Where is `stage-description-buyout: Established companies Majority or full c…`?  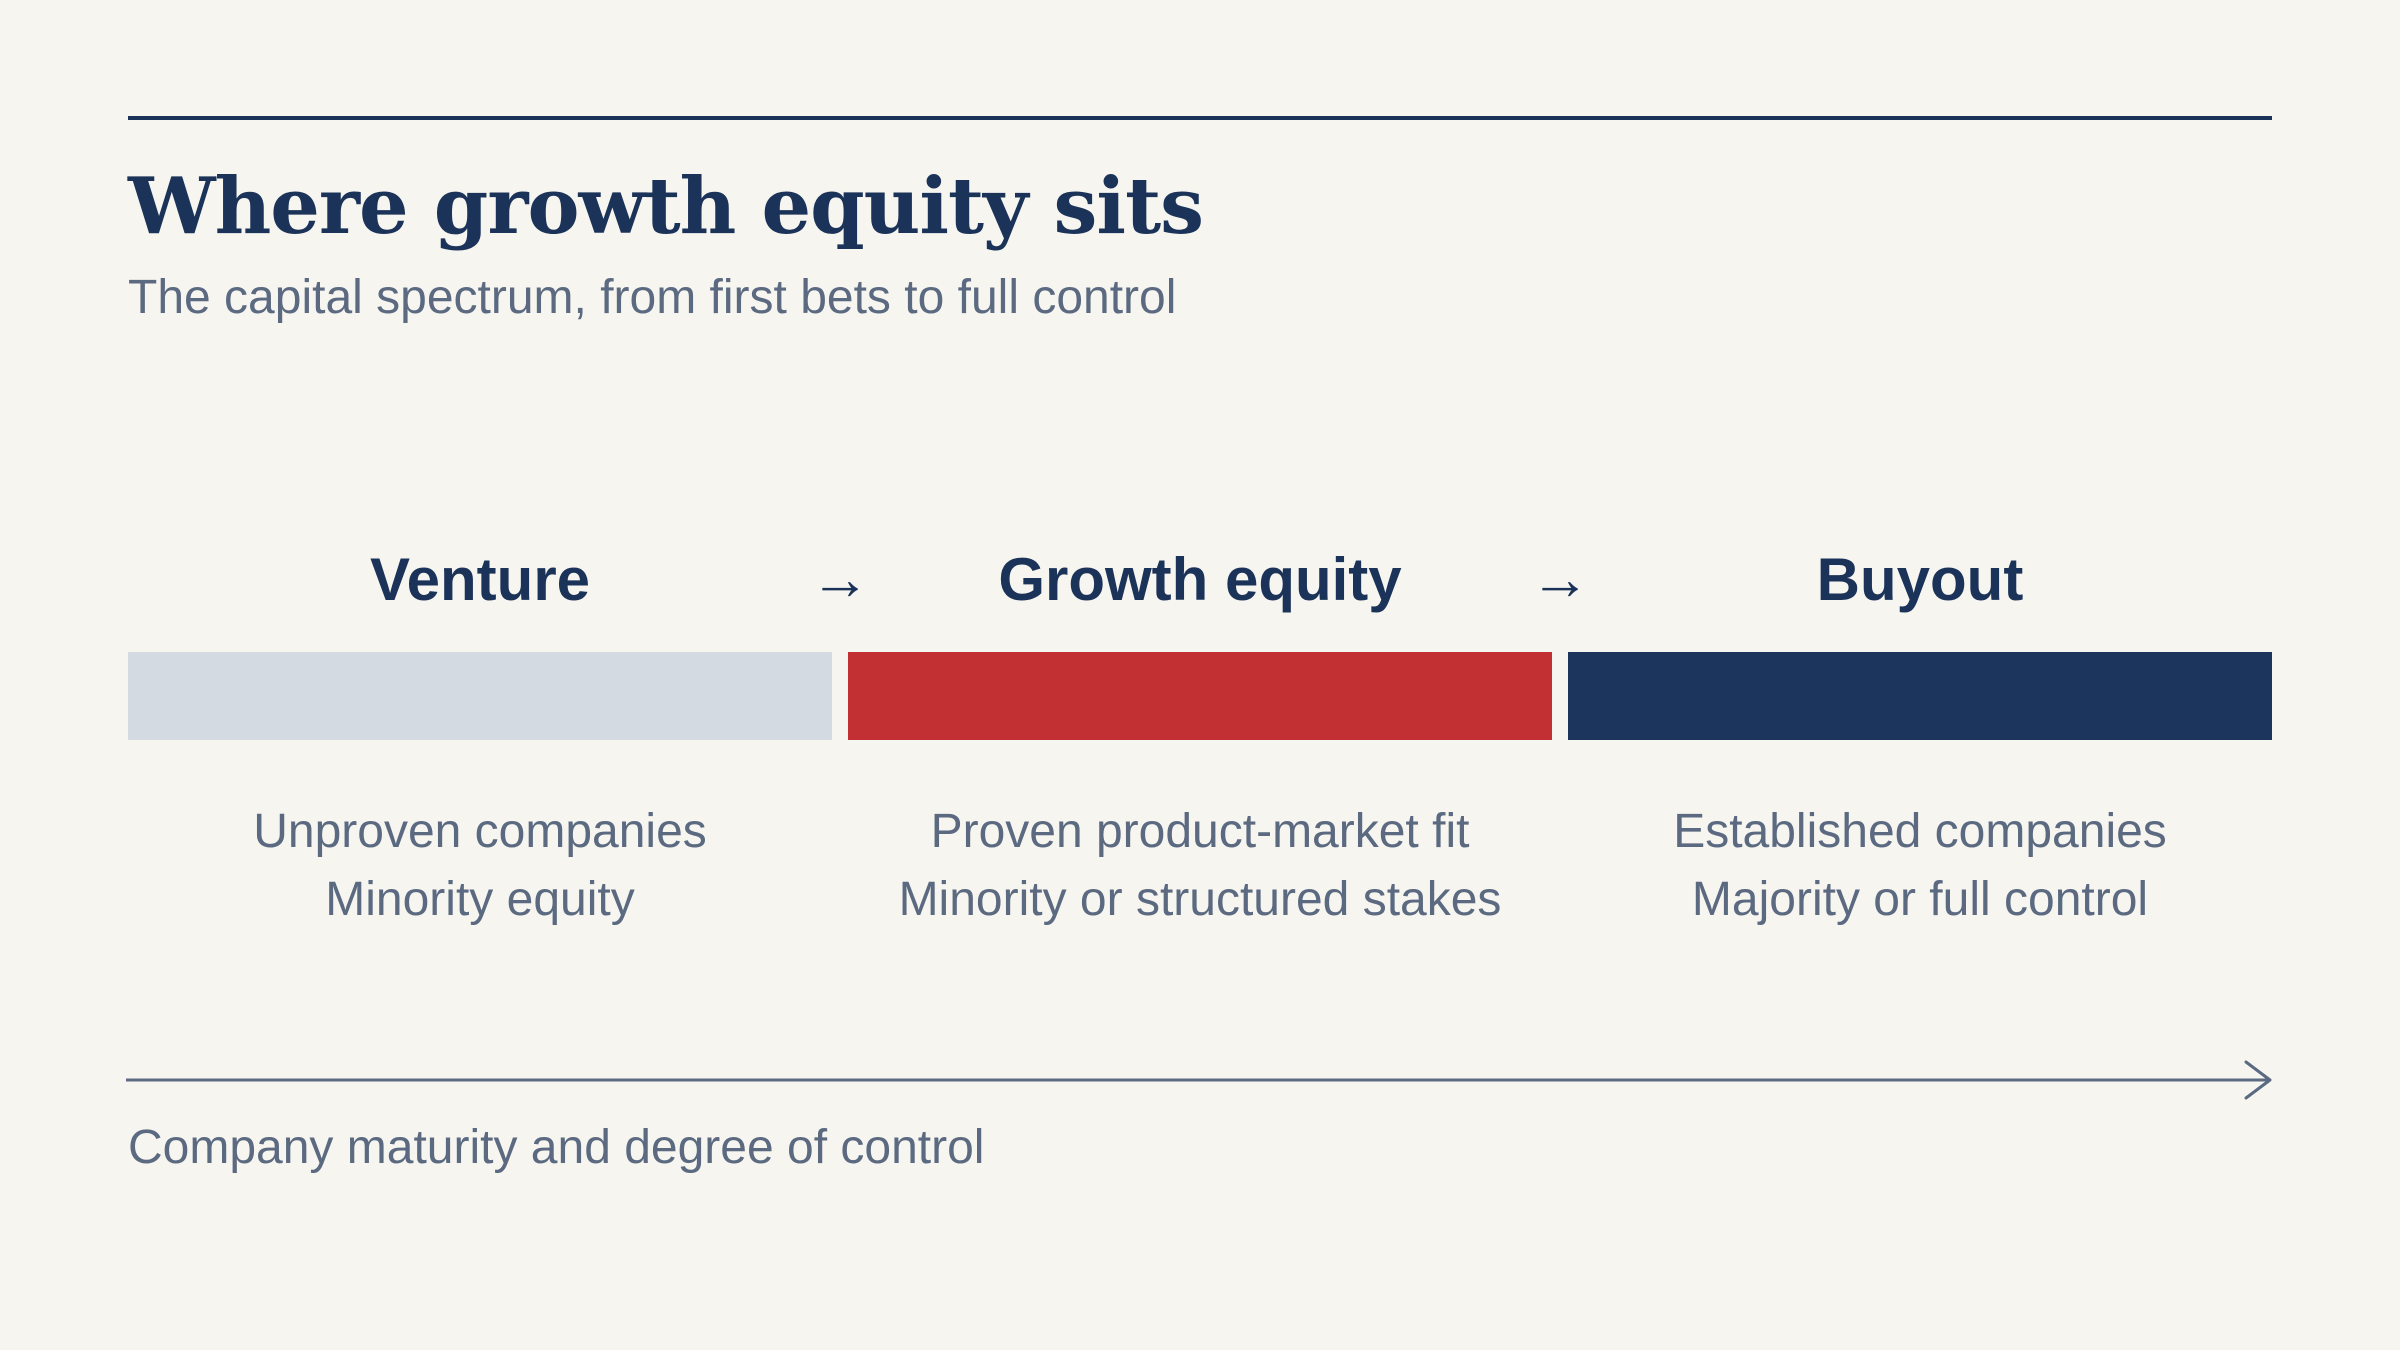 stage-description-buyout: Established companies Majority or full c… is located at coordinates (1920, 866).